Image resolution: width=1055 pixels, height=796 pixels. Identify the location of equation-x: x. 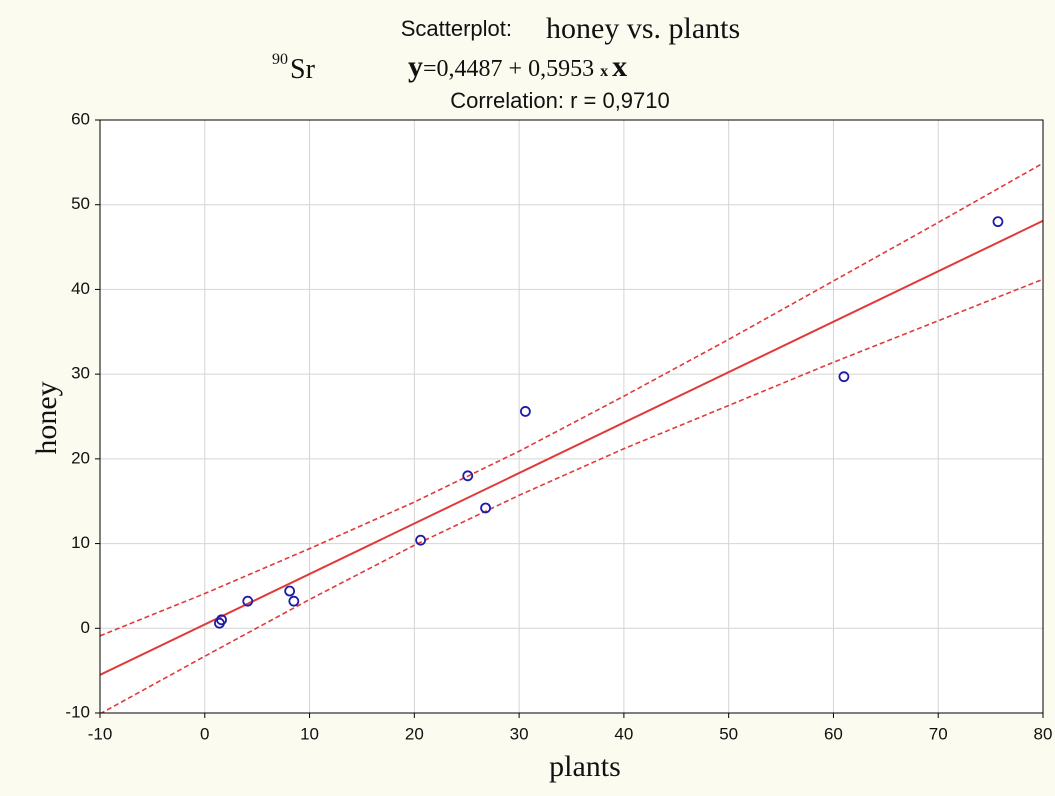
(619, 66).